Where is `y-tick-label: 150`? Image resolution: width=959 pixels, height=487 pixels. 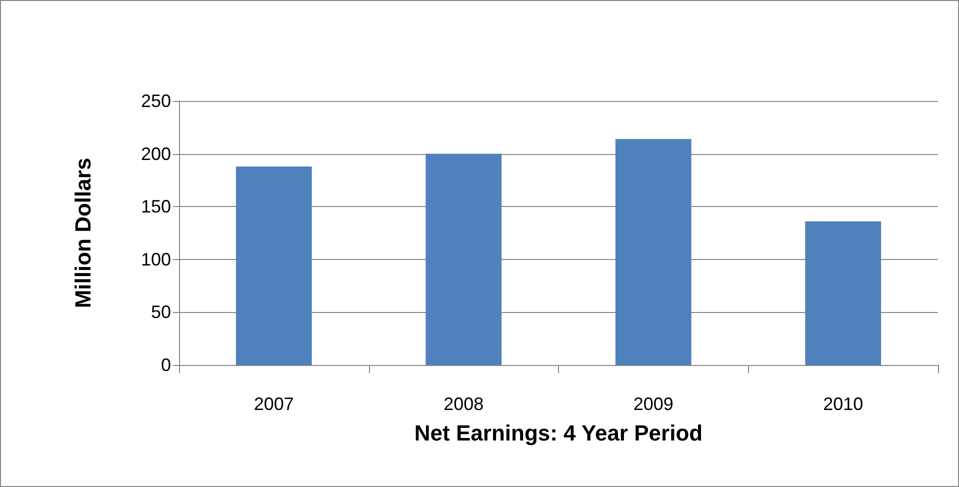
y-tick-label: 150 is located at coordinates (155, 206).